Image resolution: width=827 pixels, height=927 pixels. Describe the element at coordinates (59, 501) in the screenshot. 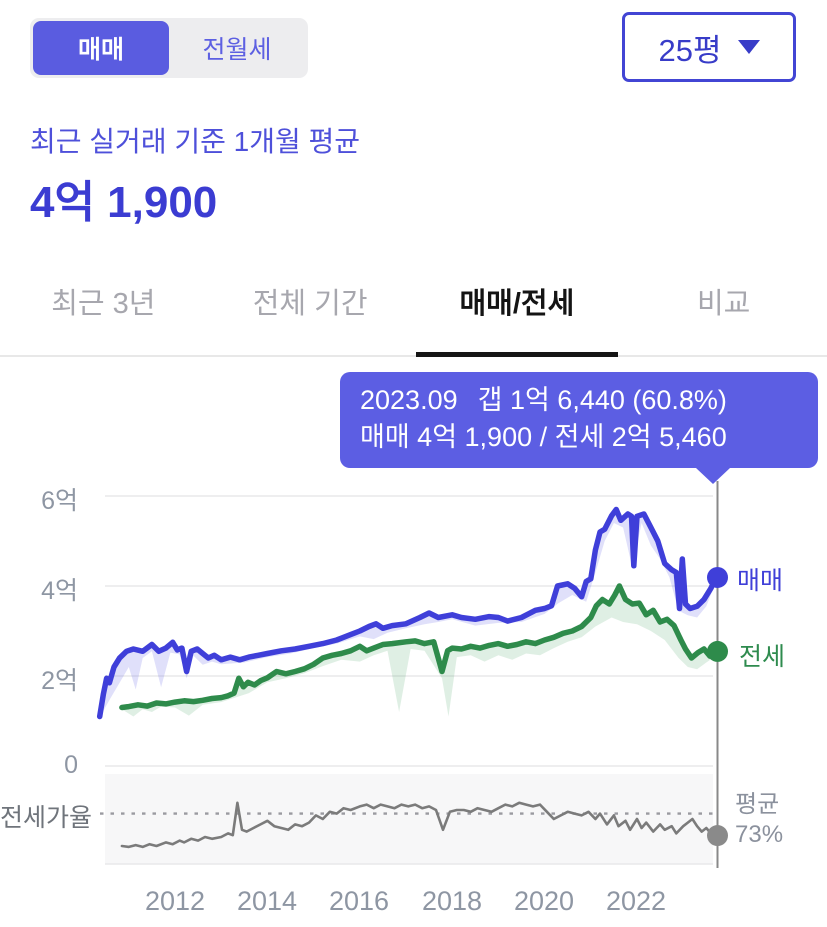

I see `y-axis-label-6: 6억` at that location.